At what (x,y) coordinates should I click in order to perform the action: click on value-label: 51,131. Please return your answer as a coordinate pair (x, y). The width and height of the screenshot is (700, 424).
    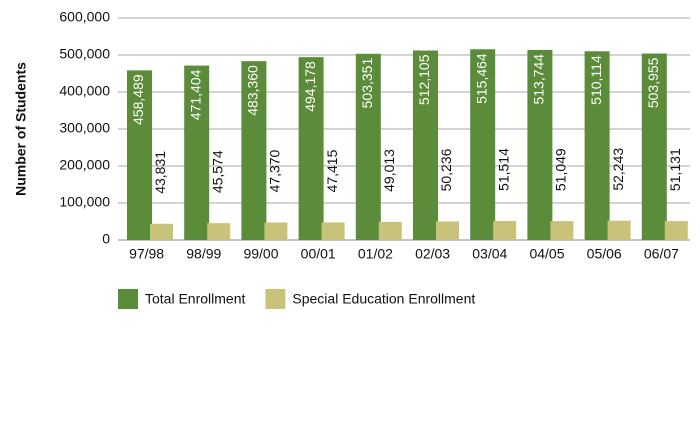
    Looking at the image, I should click on (675, 169).